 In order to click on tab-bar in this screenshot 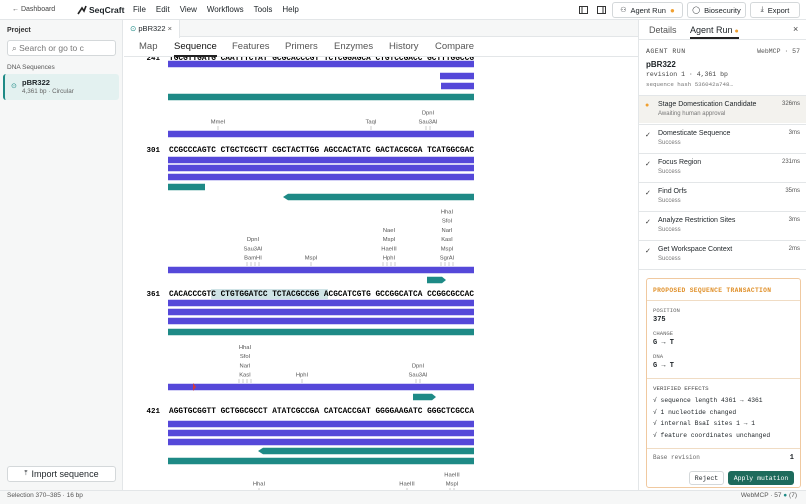, I will do `click(722, 30)`.